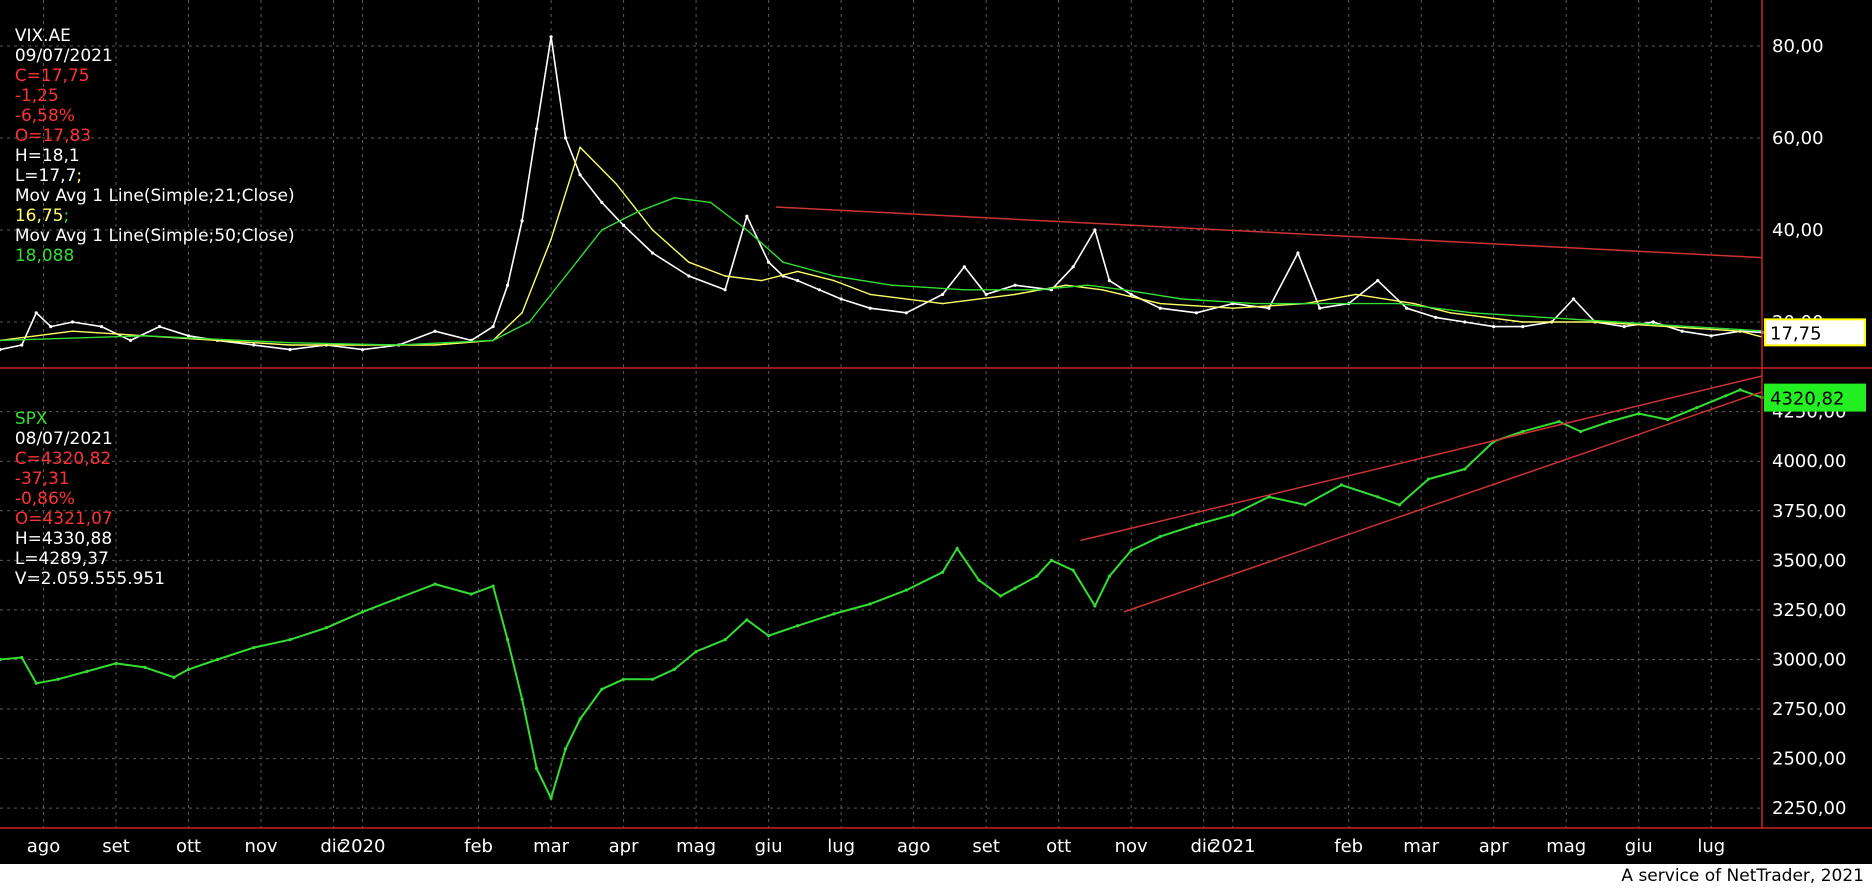 The image size is (1872, 888). Describe the element at coordinates (1809, 659) in the screenshot. I see `spx-y-tick-label: 3000,00` at that location.